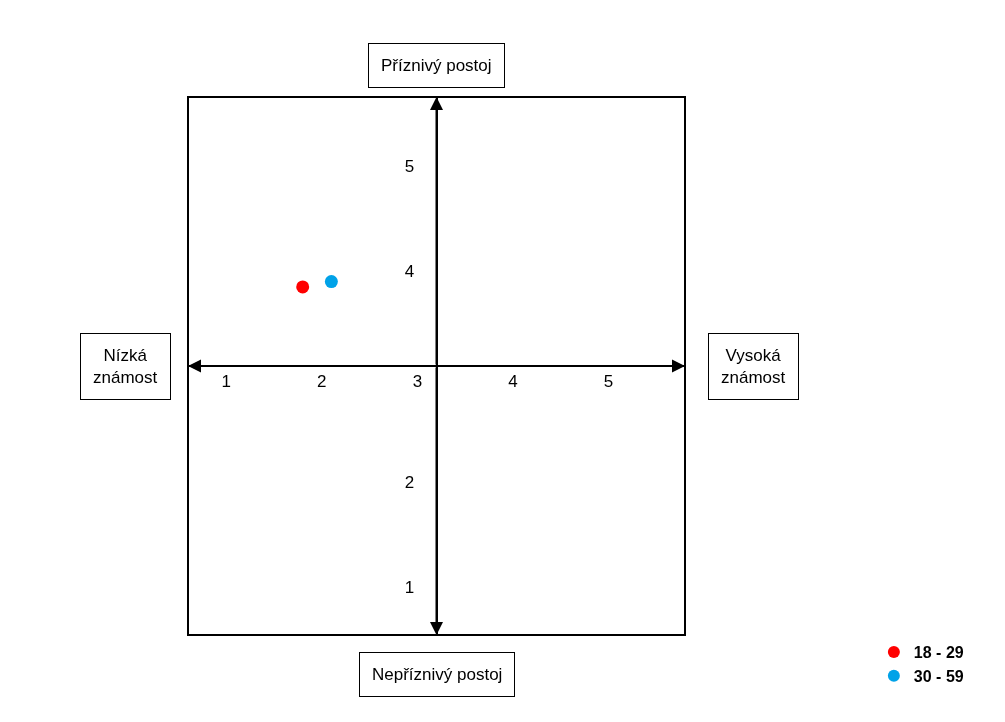  What do you see at coordinates (409, 166) in the screenshot?
I see `y-tick-label: 5` at bounding box center [409, 166].